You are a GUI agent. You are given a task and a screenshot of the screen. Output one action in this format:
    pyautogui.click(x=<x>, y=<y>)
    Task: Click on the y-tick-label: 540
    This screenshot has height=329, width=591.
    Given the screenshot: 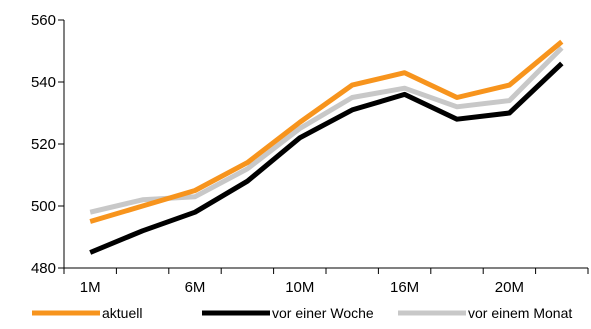 What is the action you would take?
    pyautogui.click(x=43, y=82)
    